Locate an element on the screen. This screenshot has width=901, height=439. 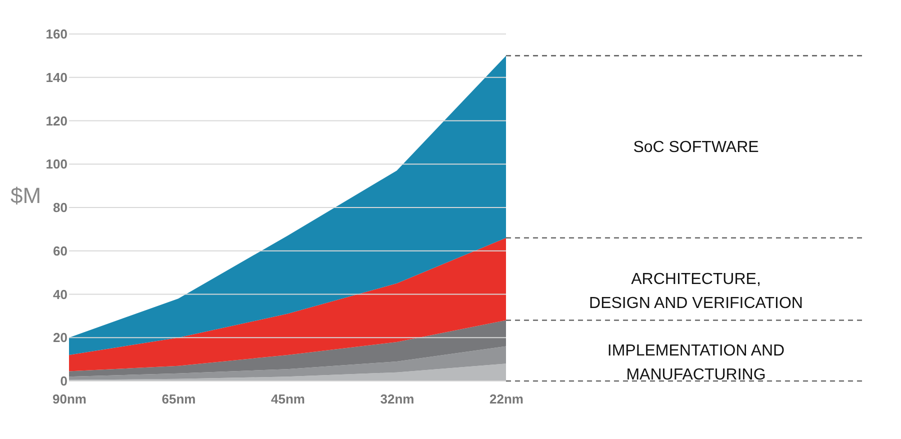
y-tick-label: 60 is located at coordinates (60, 250).